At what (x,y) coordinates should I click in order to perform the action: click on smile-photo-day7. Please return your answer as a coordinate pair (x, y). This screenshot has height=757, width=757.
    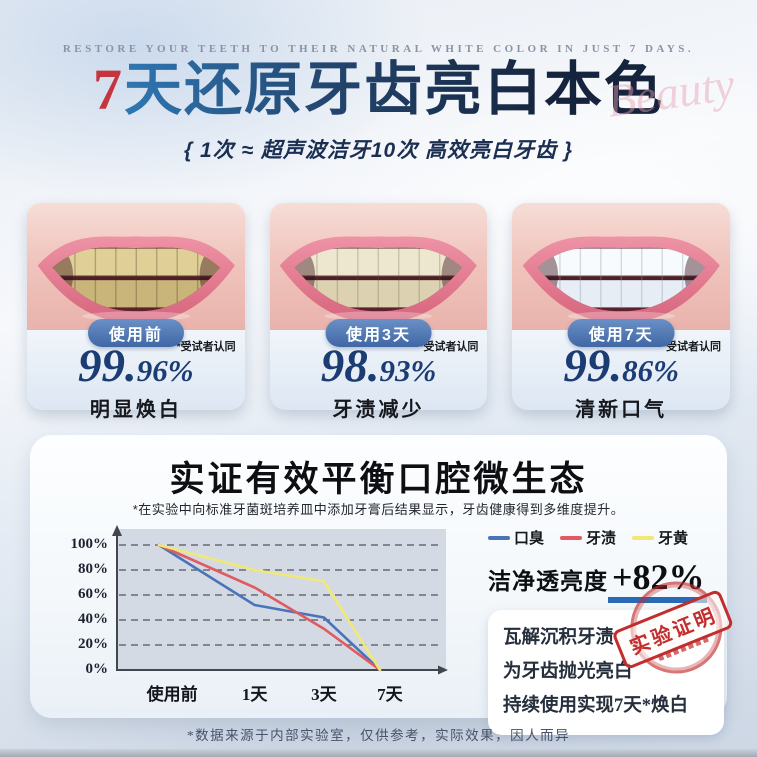
    Looking at the image, I should click on (621, 266).